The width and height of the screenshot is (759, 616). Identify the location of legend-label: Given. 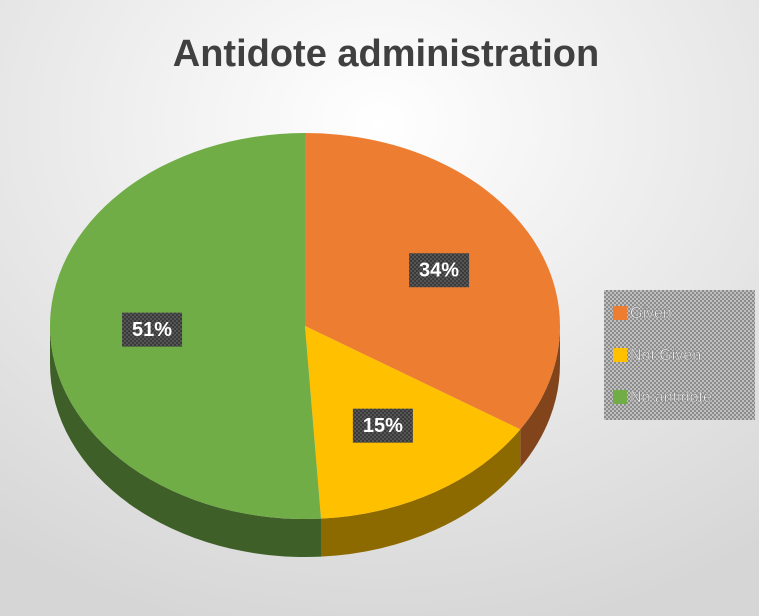
(651, 313).